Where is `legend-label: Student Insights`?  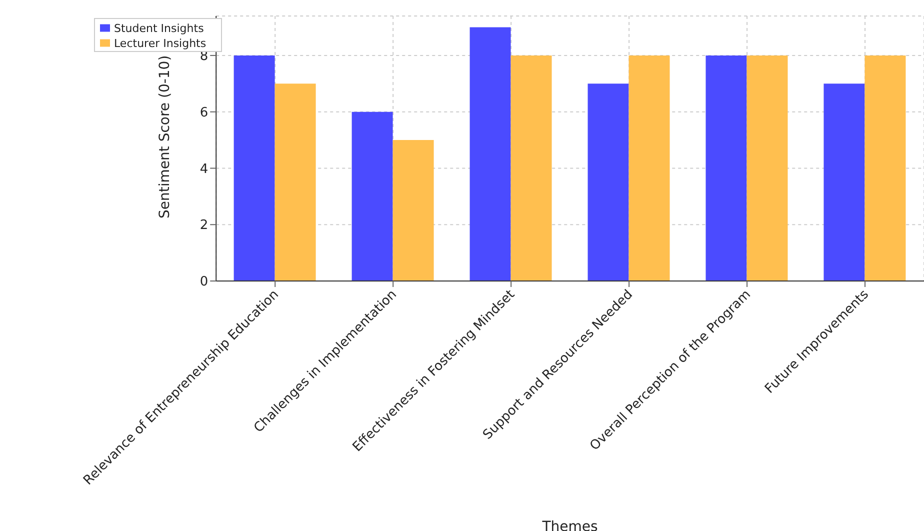
legend-label: Student Insights is located at coordinates (159, 28).